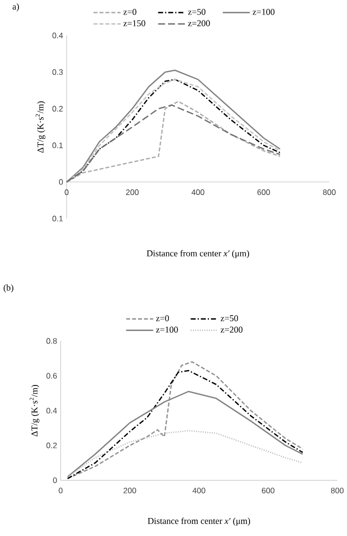 Image resolution: width=347 pixels, height=536 pixels. Describe the element at coordinates (9, 288) in the screenshot. I see `chart-title: (b)` at that location.